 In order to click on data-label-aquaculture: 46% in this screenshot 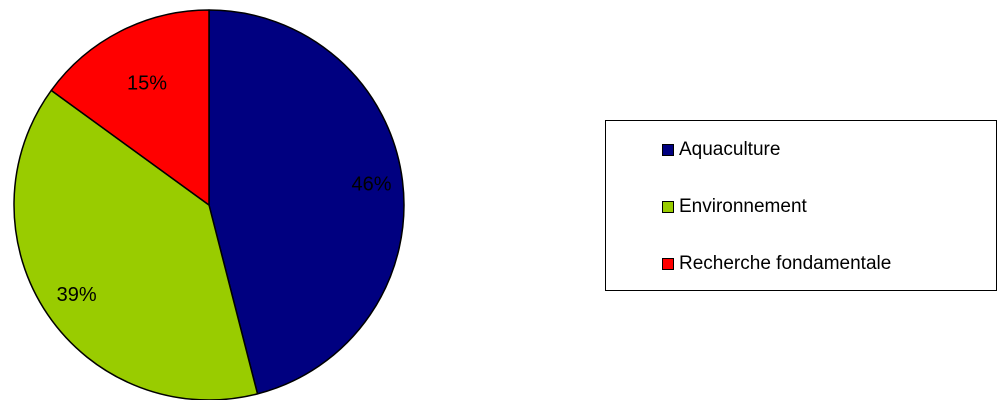, I will do `click(371, 185)`.